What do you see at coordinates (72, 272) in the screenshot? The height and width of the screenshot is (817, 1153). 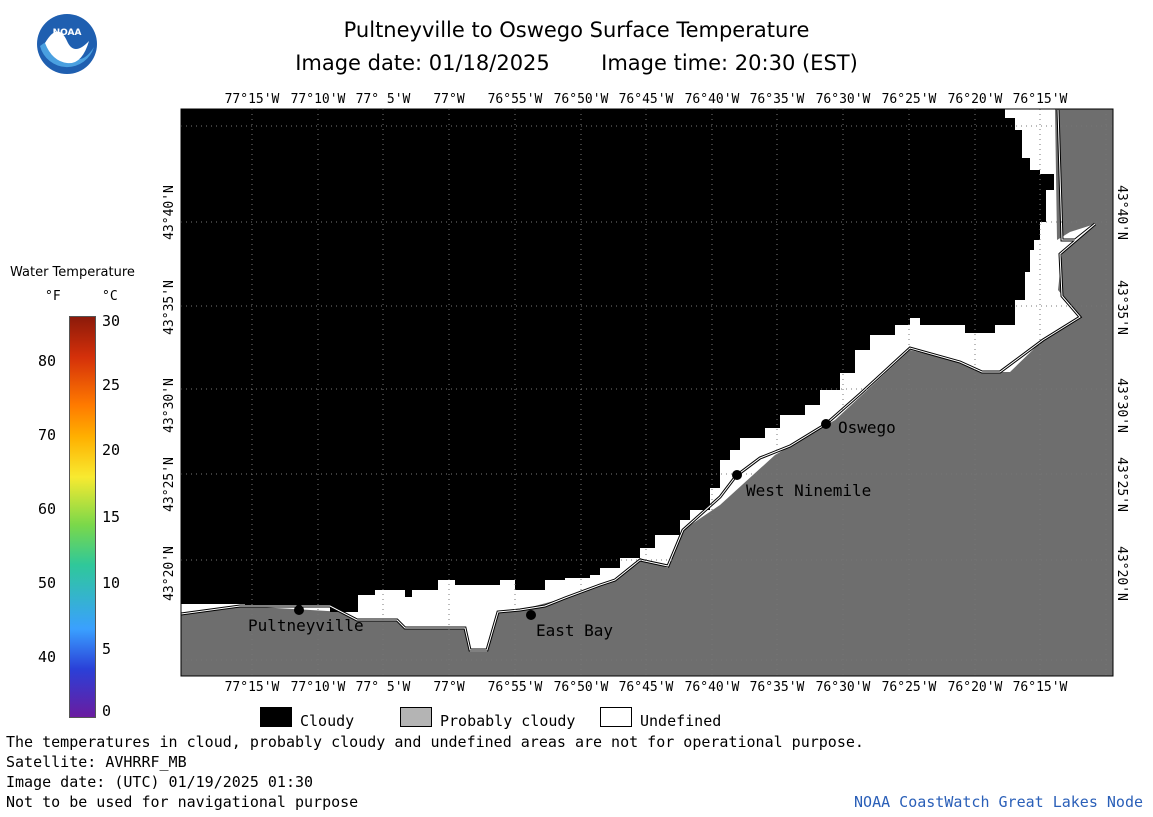 I see `colorbar-title: Water Temperature` at bounding box center [72, 272].